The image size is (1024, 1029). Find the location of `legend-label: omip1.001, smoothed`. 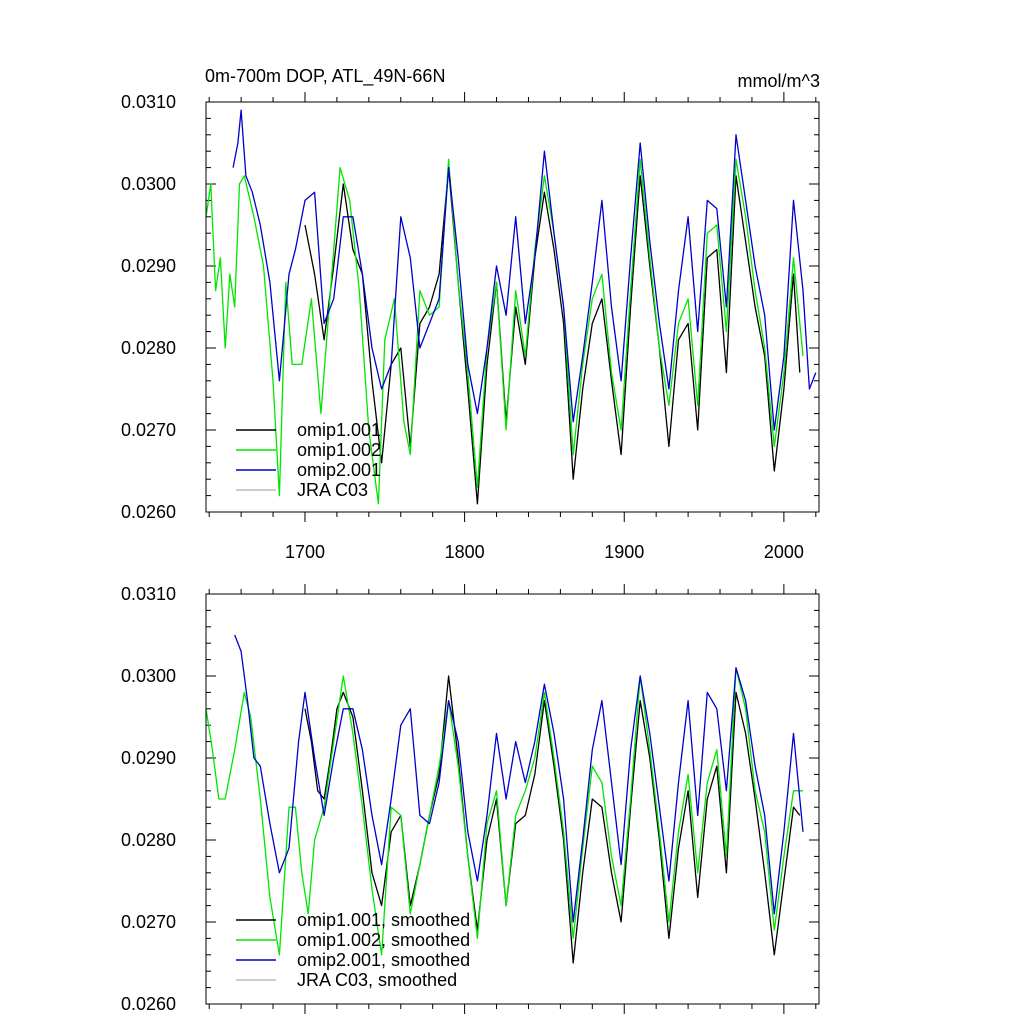

legend-label: omip1.001, smoothed is located at coordinates (383, 920).